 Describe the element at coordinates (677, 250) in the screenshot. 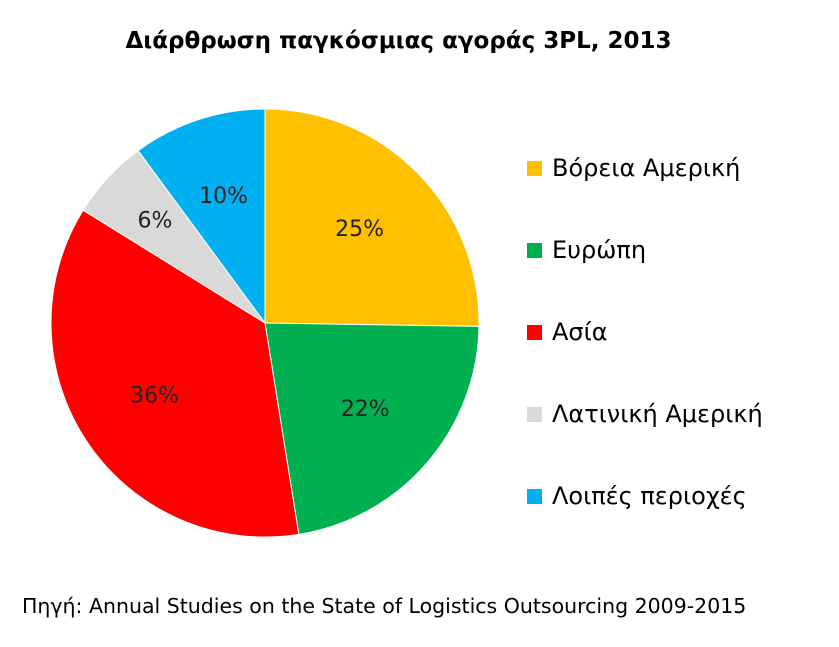

I see `legend-item: Ευρώπη` at that location.